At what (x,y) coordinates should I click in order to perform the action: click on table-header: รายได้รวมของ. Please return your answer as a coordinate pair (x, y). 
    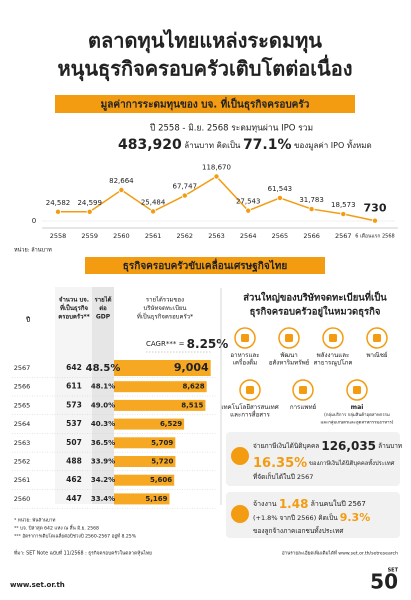
    Looking at the image, I should click on (165, 300).